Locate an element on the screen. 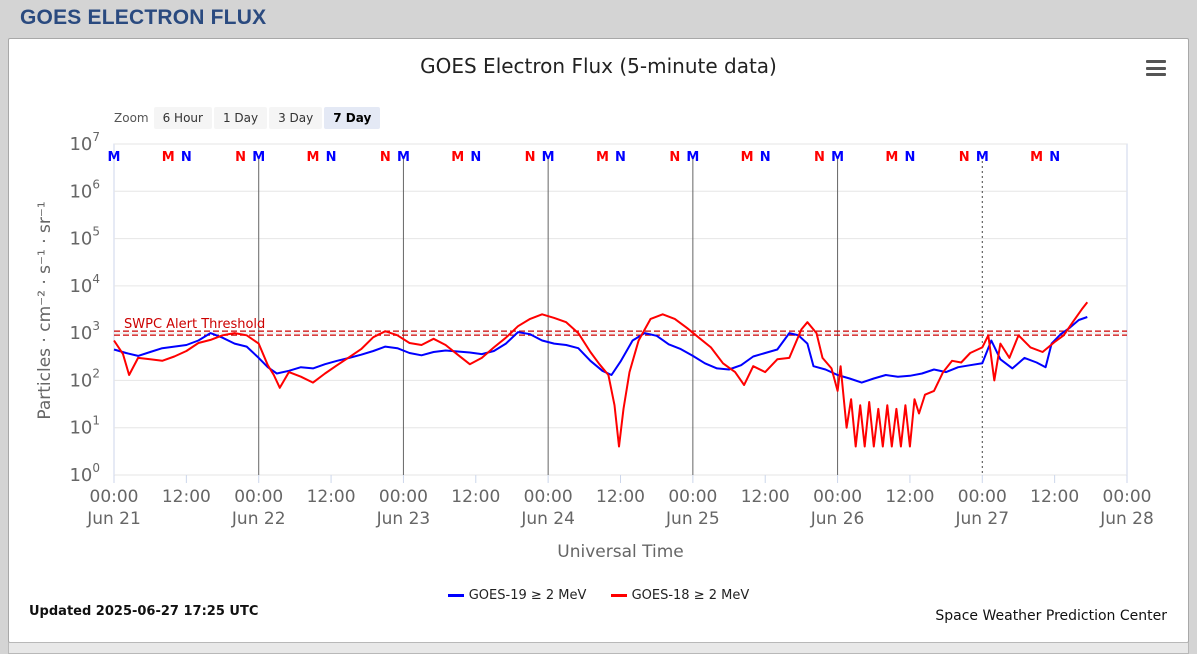 This screenshot has height=654, width=1197. zoom-control: Zoom 6 Hour 1 Day 3 Day 7 Day is located at coordinates (248, 118).